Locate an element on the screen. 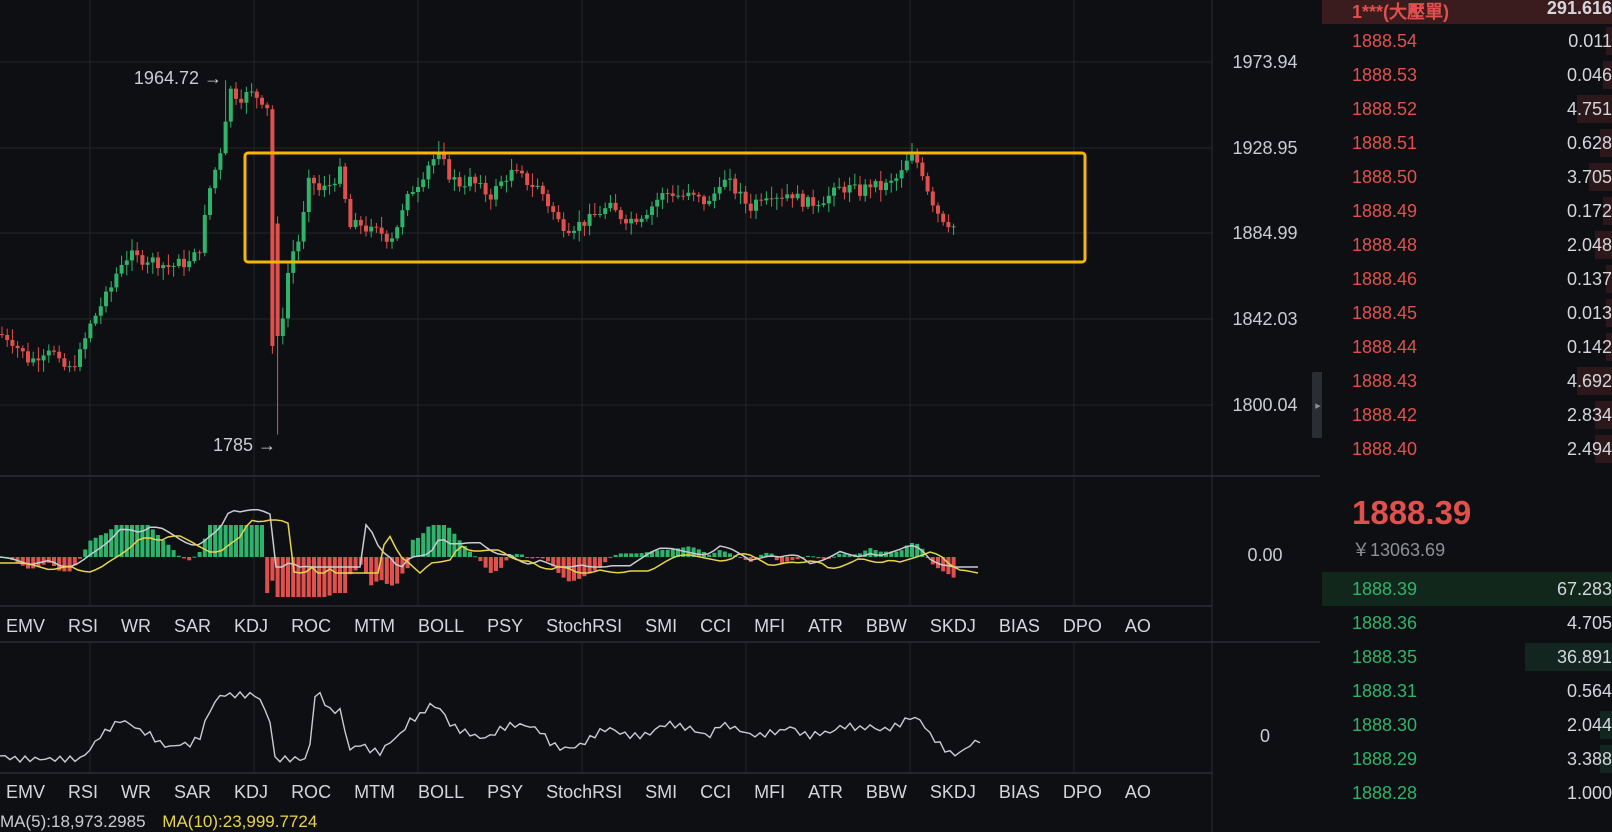 This screenshot has width=1612, height=832. bid-row: 1888.39 67.283 is located at coordinates (1467, 589).